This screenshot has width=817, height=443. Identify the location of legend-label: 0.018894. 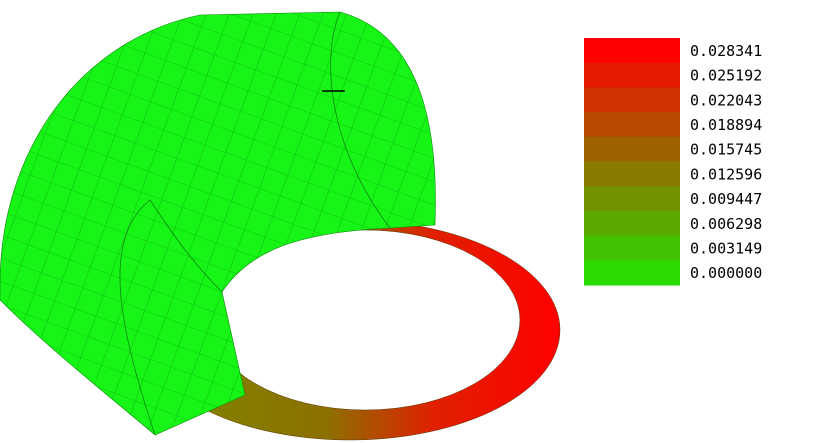
(726, 125).